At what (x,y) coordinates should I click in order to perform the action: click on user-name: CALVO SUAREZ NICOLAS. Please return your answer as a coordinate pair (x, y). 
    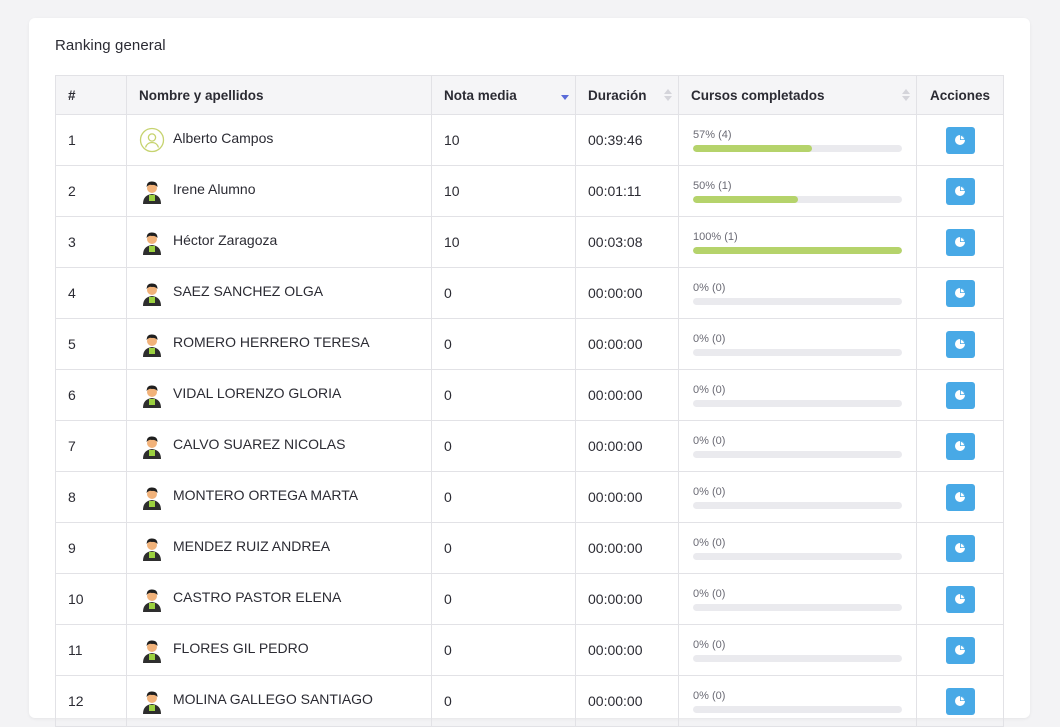
    Looking at the image, I should click on (259, 444).